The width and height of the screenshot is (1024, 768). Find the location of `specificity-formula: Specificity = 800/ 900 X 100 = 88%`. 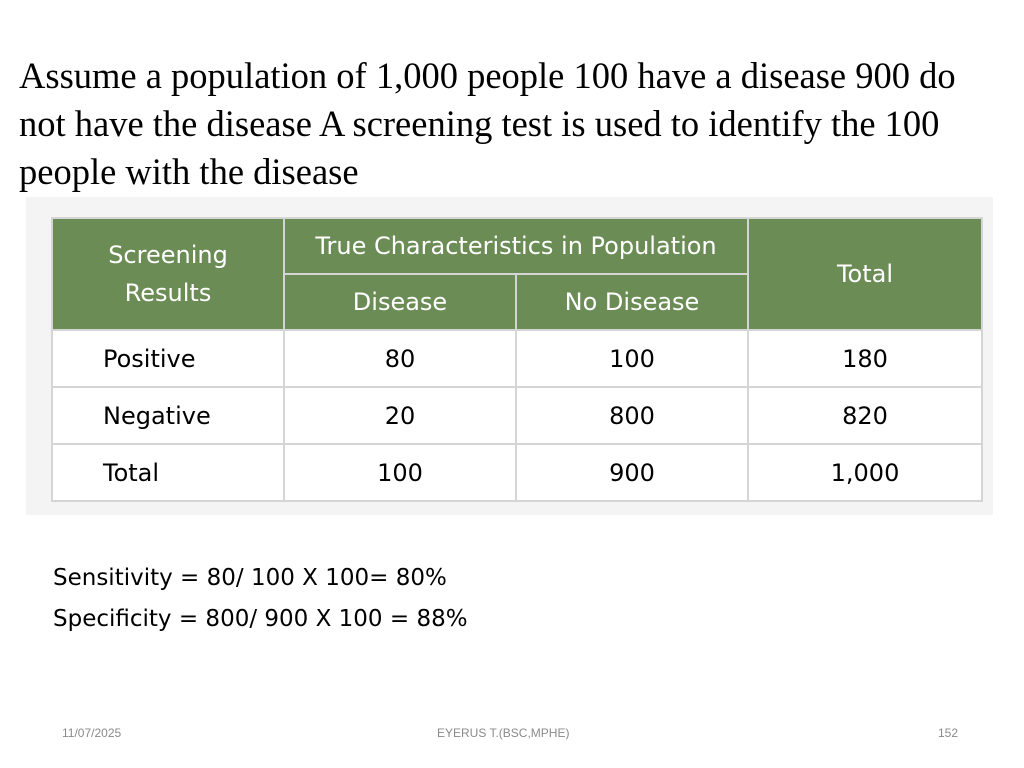

specificity-formula: Specificity = 800/ 900 X 100 = 88% is located at coordinates (260, 619).